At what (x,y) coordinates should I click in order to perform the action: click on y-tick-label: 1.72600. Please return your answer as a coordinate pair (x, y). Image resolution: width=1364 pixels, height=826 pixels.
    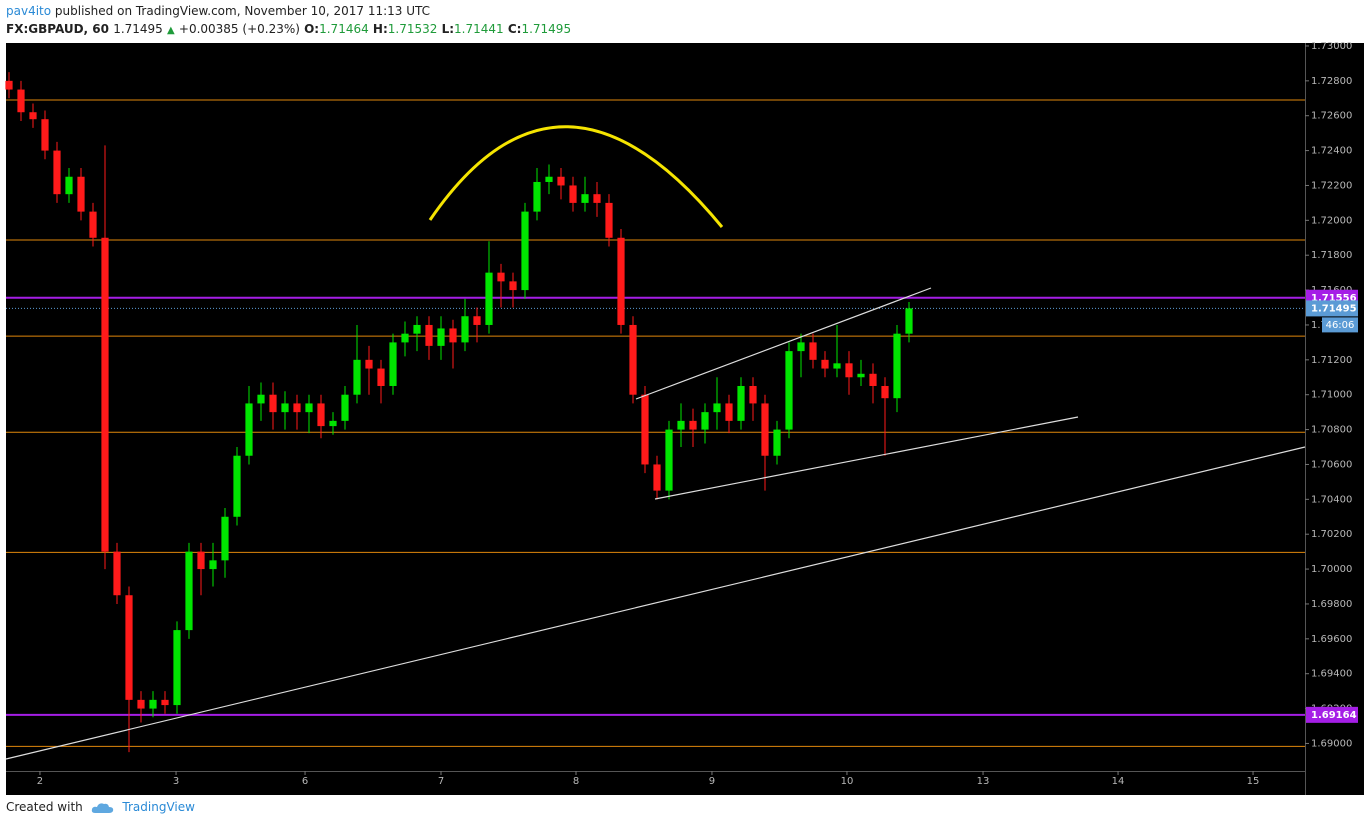
    Looking at the image, I should click on (1331, 116).